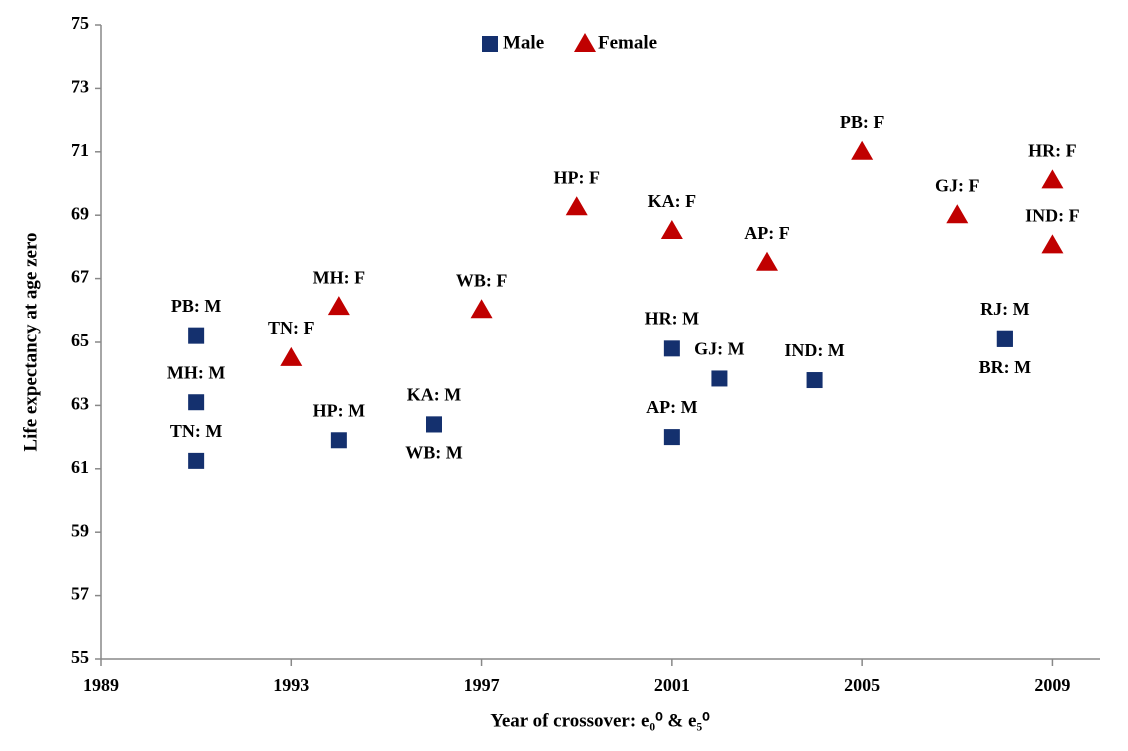 Image resolution: width=1128 pixels, height=751 pixels. I want to click on point-label: PB: F, so click(862, 122).